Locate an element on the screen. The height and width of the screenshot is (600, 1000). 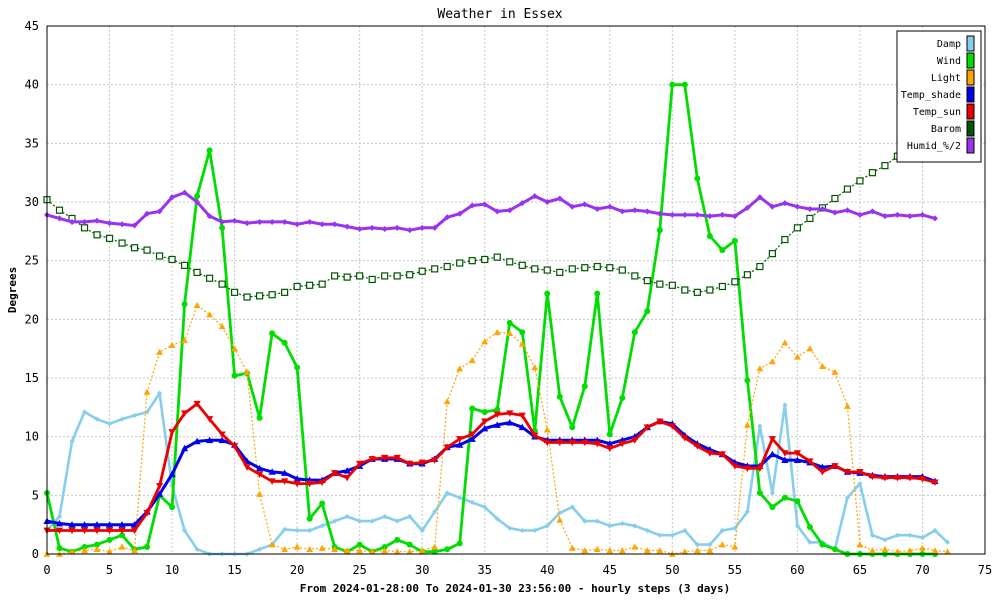
x-tick-label: 55 is located at coordinates (735, 570).